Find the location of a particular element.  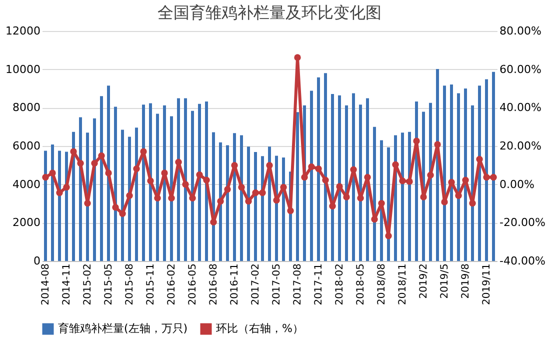

chart-title: 全国育雏鸡补栏量及环比变化图 is located at coordinates (270, 12).